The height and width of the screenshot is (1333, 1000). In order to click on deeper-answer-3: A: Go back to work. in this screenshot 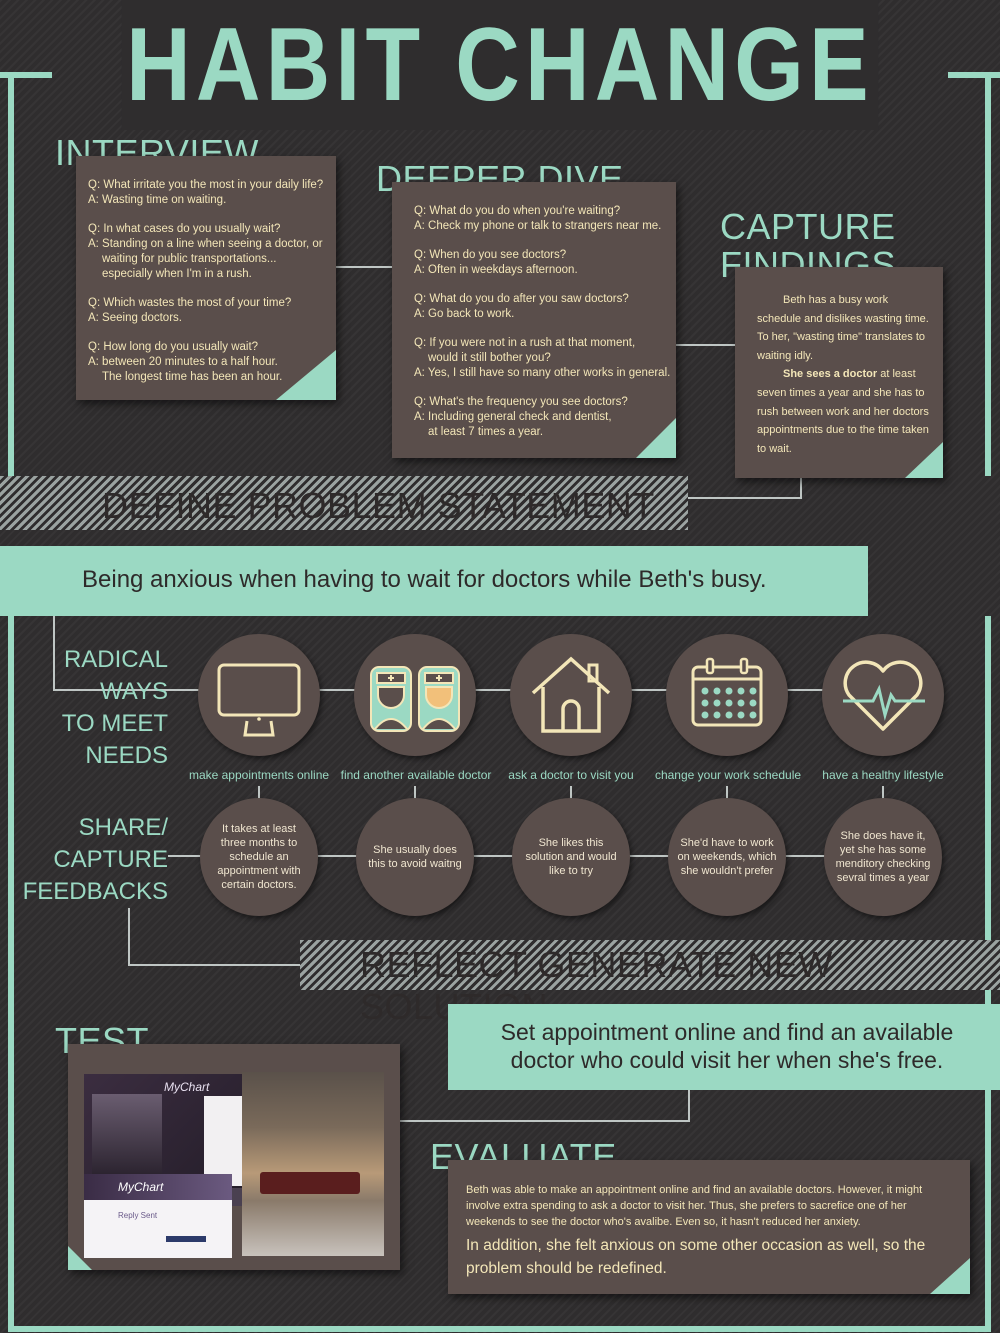, I will do `click(464, 314)`.